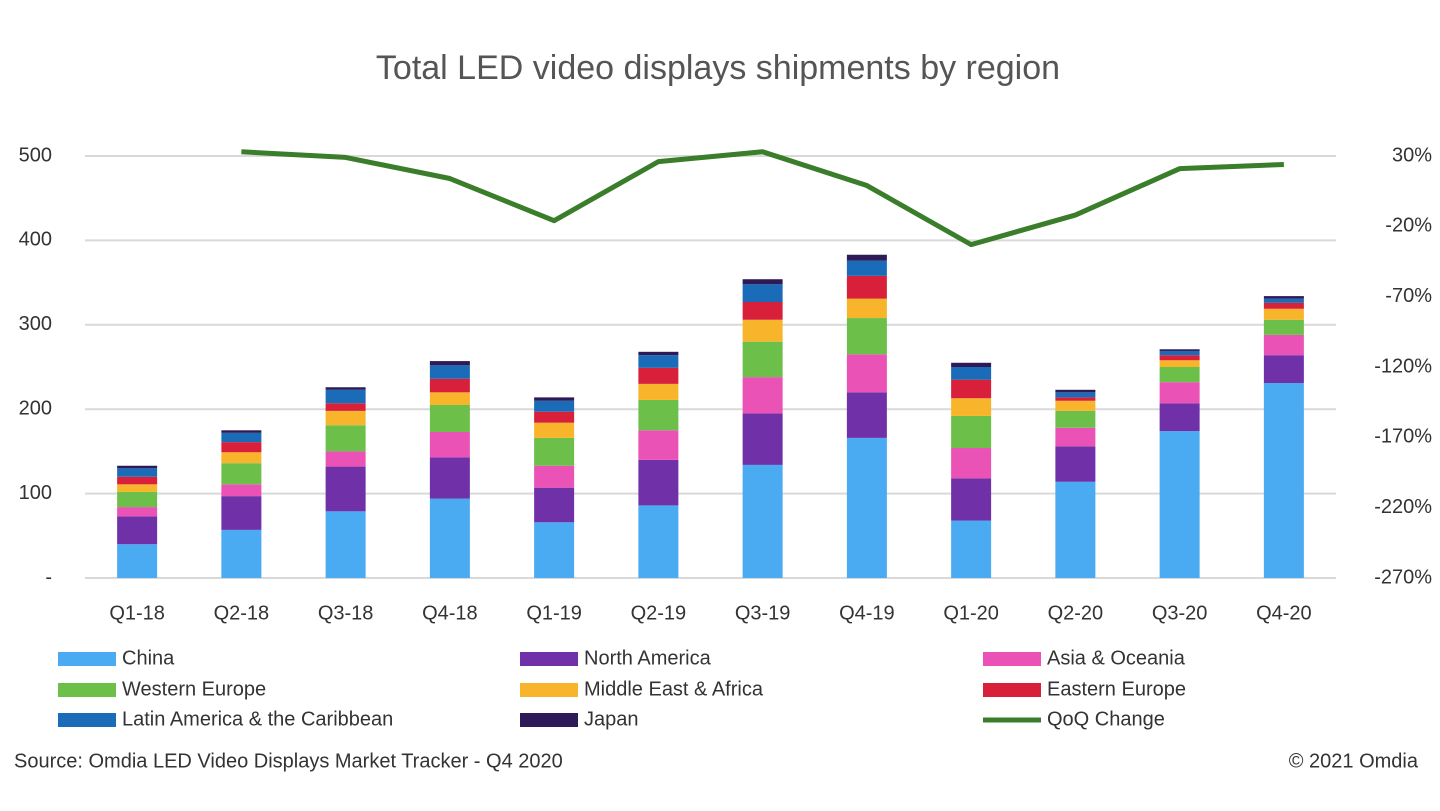 The image size is (1440, 811). What do you see at coordinates (1106, 719) in the screenshot?
I see `legend-label: QoQ Change` at bounding box center [1106, 719].